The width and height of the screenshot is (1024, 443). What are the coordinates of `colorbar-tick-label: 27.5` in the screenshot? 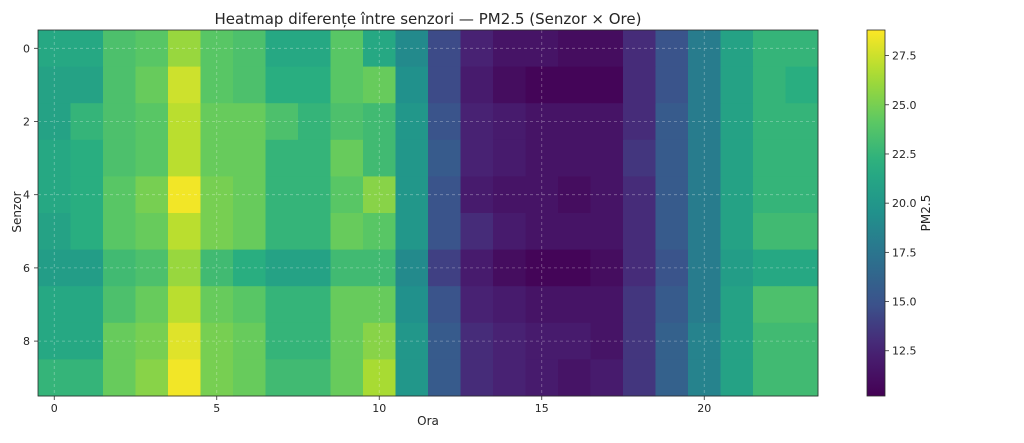 It's located at (904, 56).